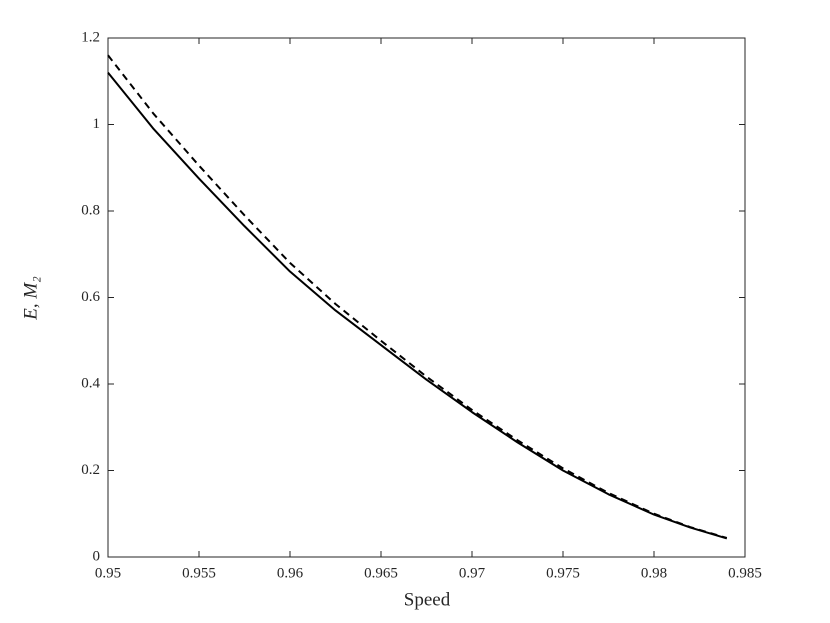 The width and height of the screenshot is (830, 623). Describe the element at coordinates (90, 383) in the screenshot. I see `y-tick-label: 0.4` at that location.